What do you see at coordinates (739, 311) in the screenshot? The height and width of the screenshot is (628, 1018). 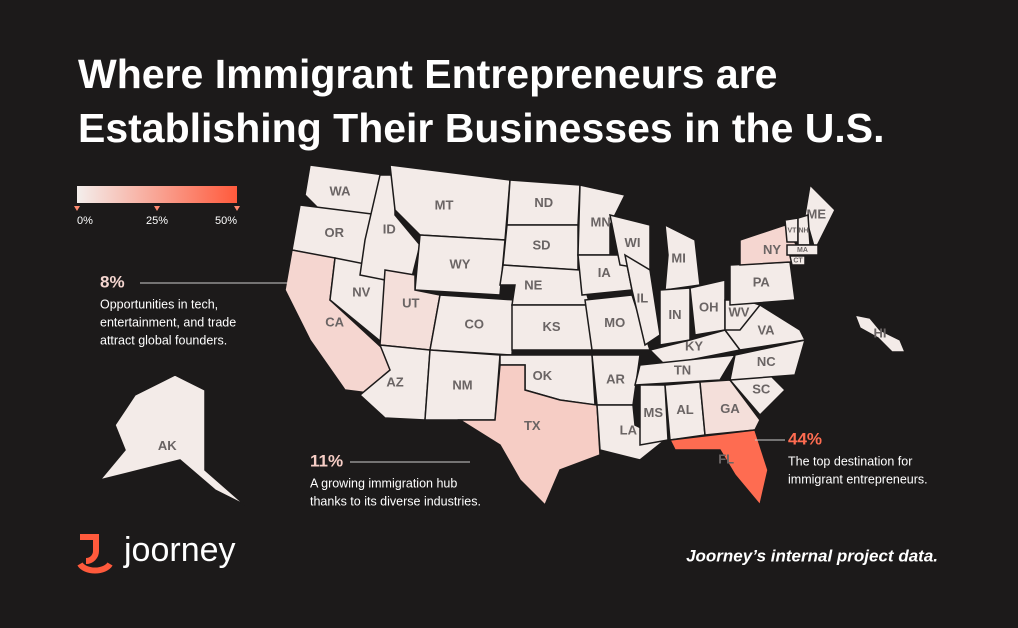 I see `state-label: WV` at bounding box center [739, 311].